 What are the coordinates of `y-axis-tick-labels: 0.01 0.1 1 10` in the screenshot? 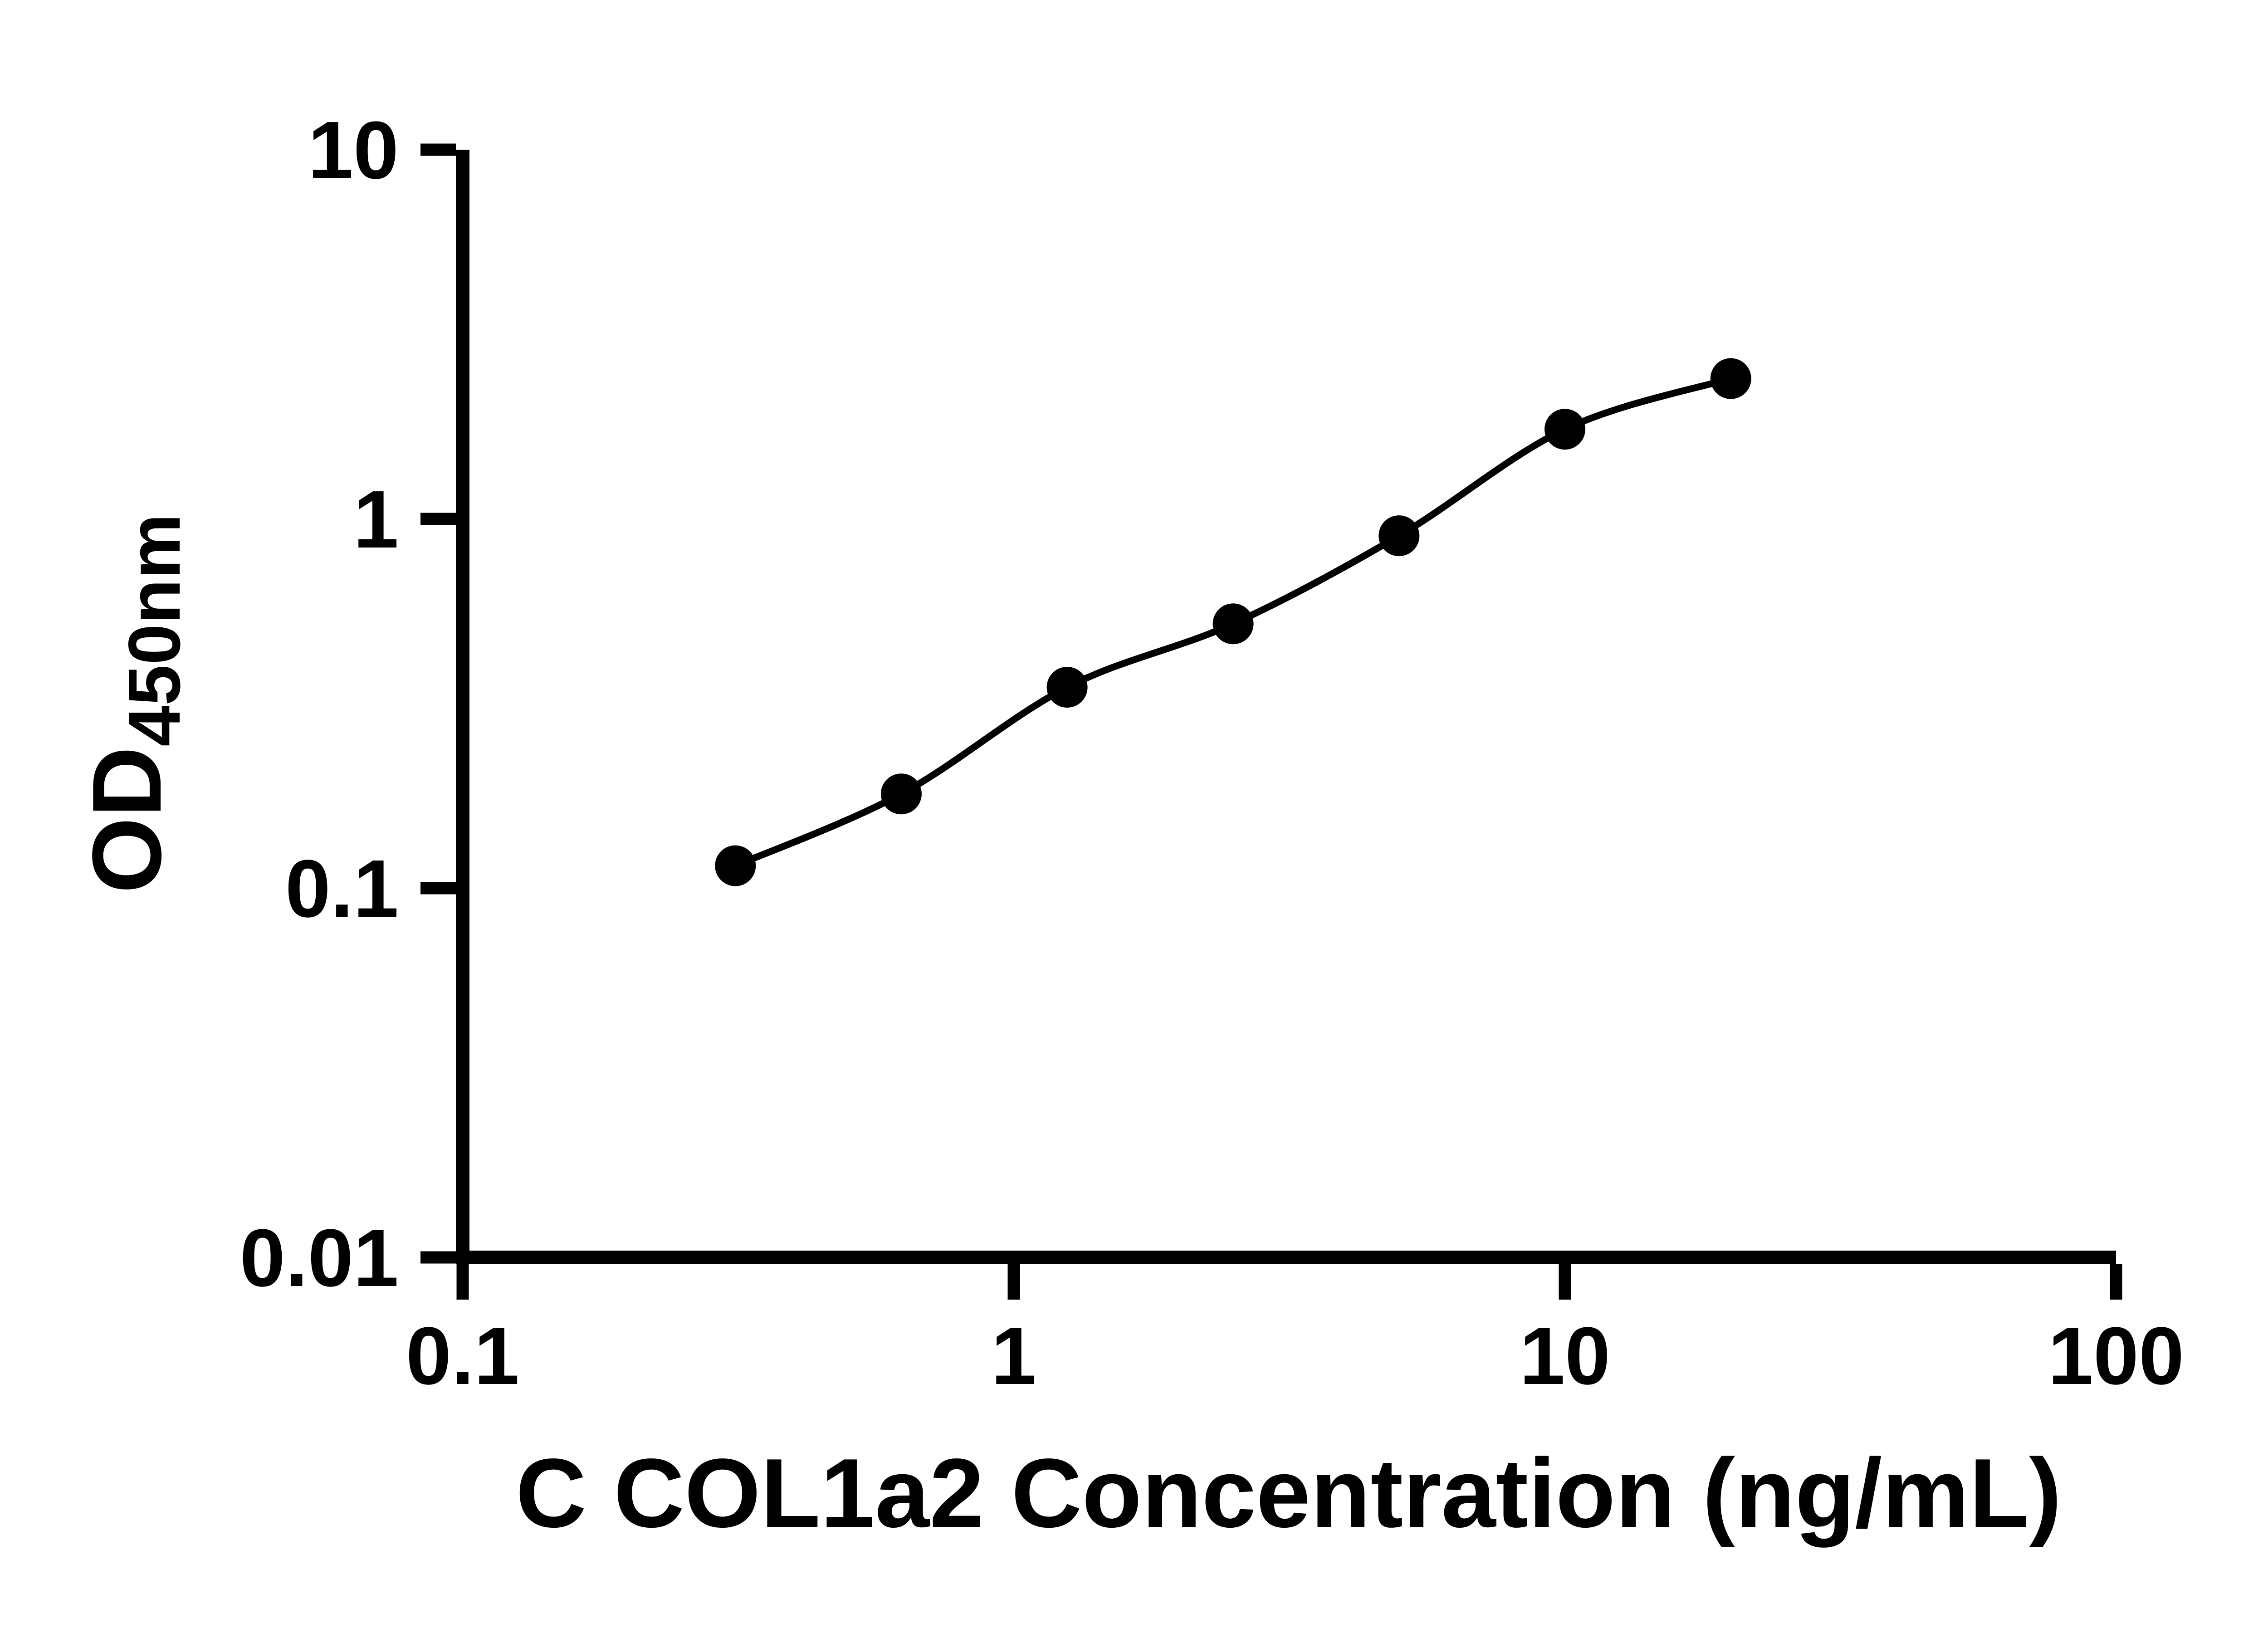 It's located at (319, 704).